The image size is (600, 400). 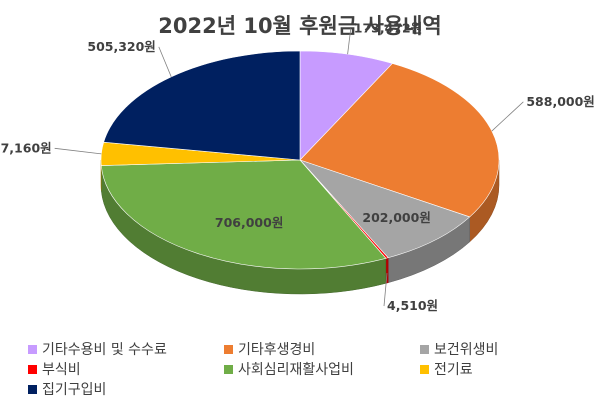 What do you see at coordinates (104, 350) in the screenshot?
I see `legend-label: 기타수용비 및 수수료` at bounding box center [104, 350].